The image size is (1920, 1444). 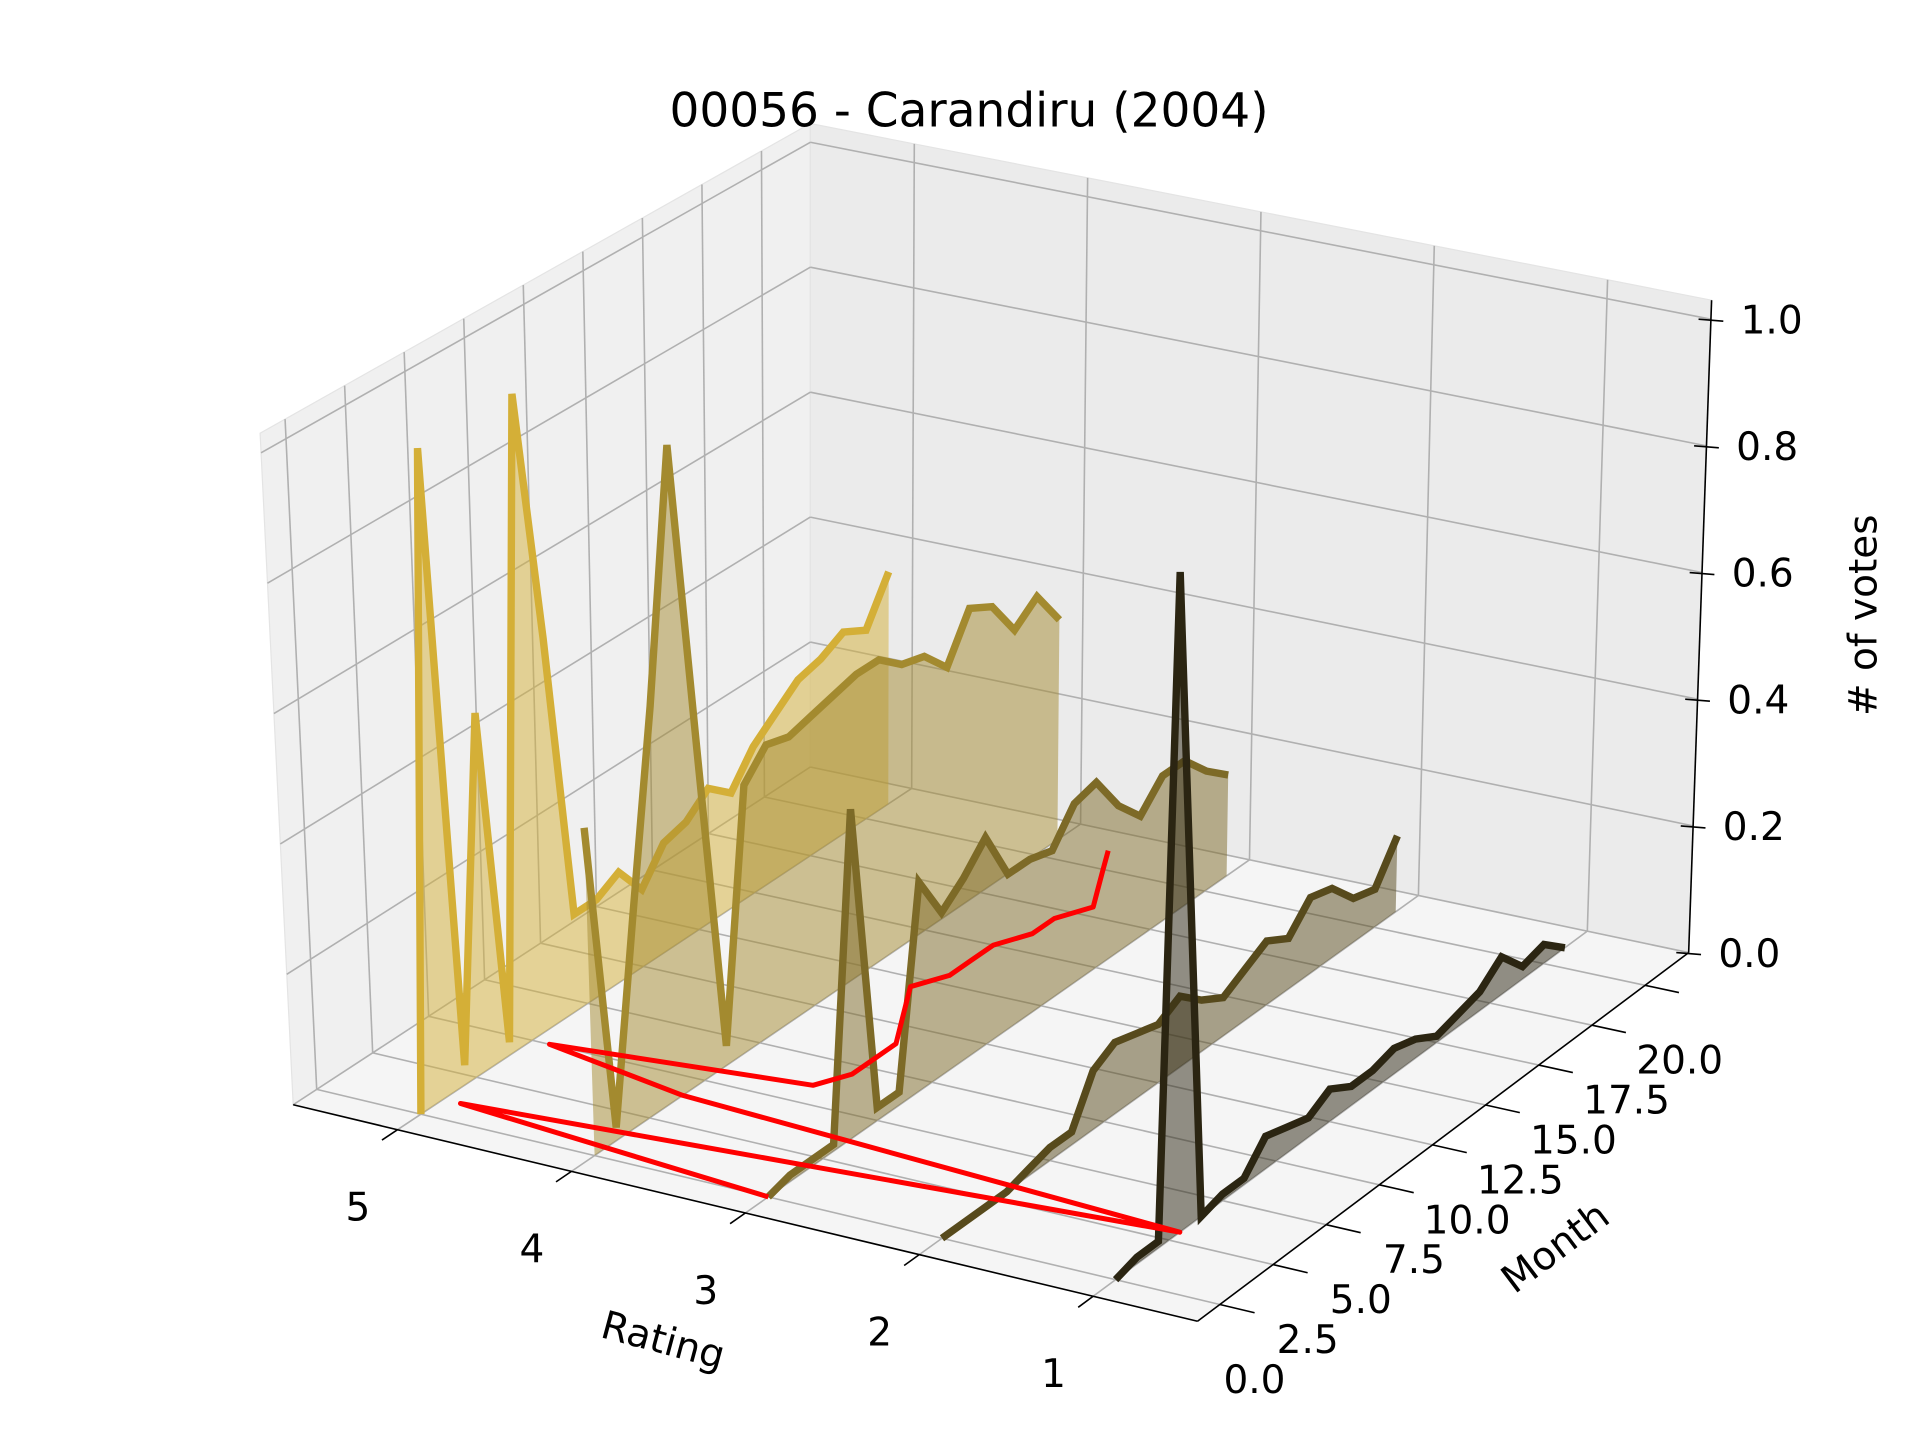 What do you see at coordinates (1863, 615) in the screenshot?
I see `z-axis-label: # of votes` at bounding box center [1863, 615].